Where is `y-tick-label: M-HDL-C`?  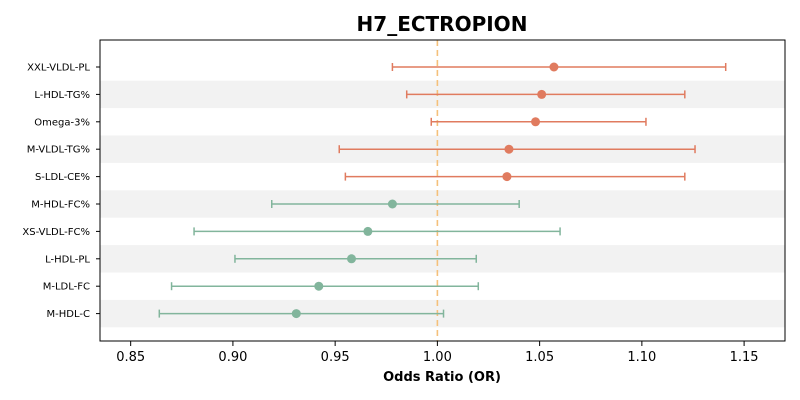
y-tick-label: M-HDL-C is located at coordinates (68, 314).